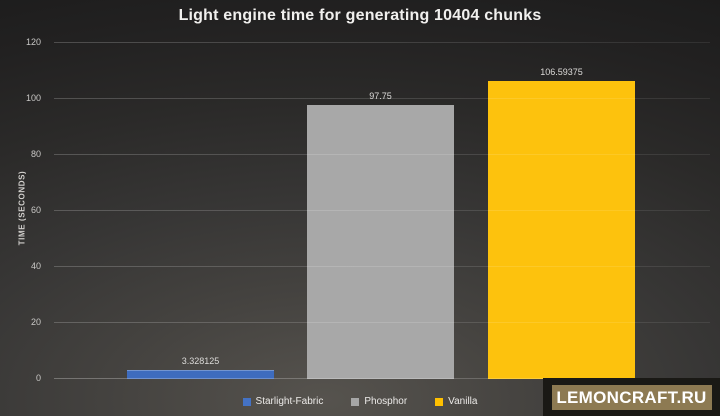  What do you see at coordinates (380, 235) in the screenshot?
I see `bar-phosphor: 97.75` at bounding box center [380, 235].